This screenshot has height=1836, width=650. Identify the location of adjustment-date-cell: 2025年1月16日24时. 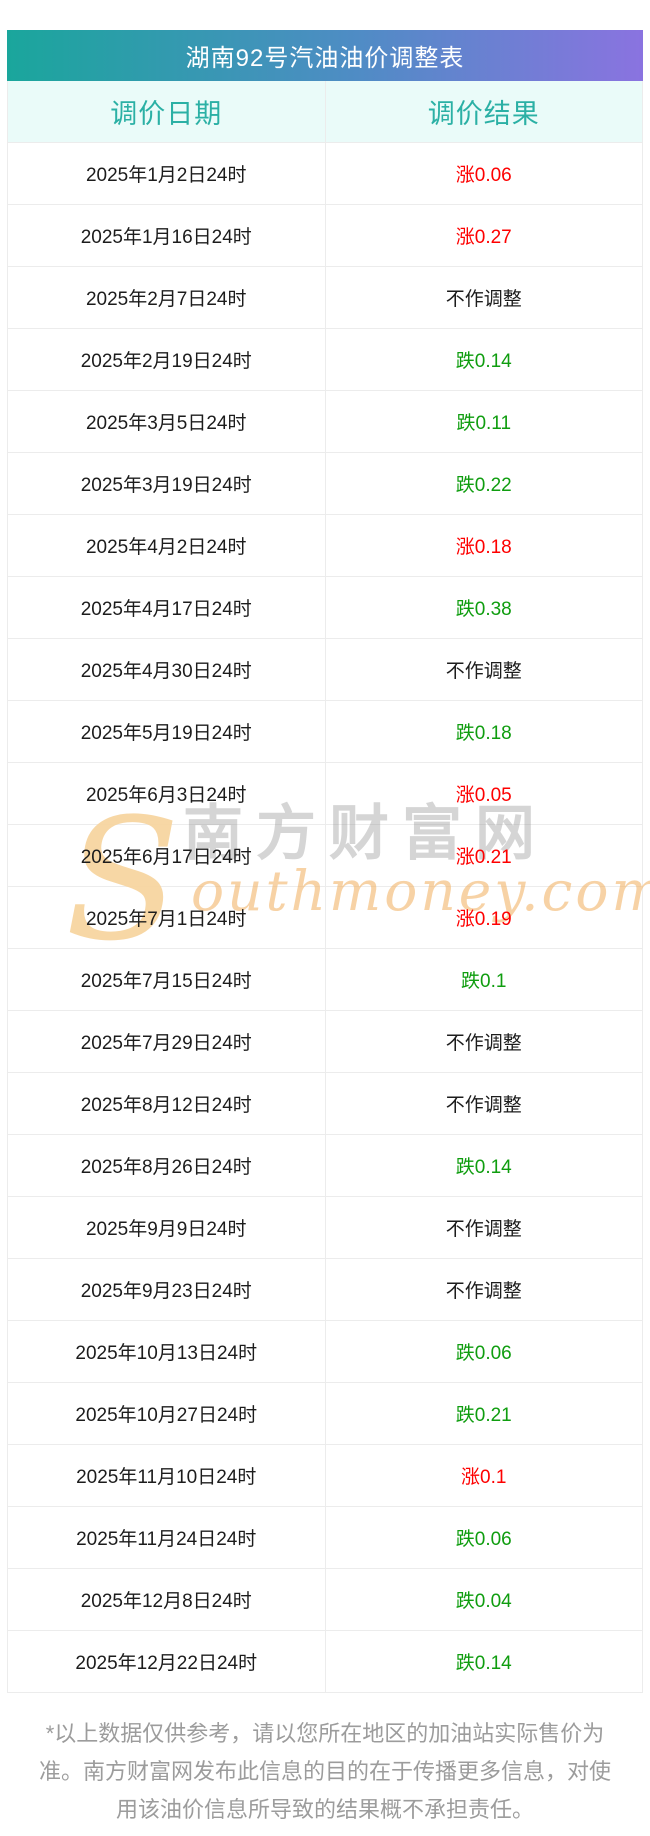
(167, 235).